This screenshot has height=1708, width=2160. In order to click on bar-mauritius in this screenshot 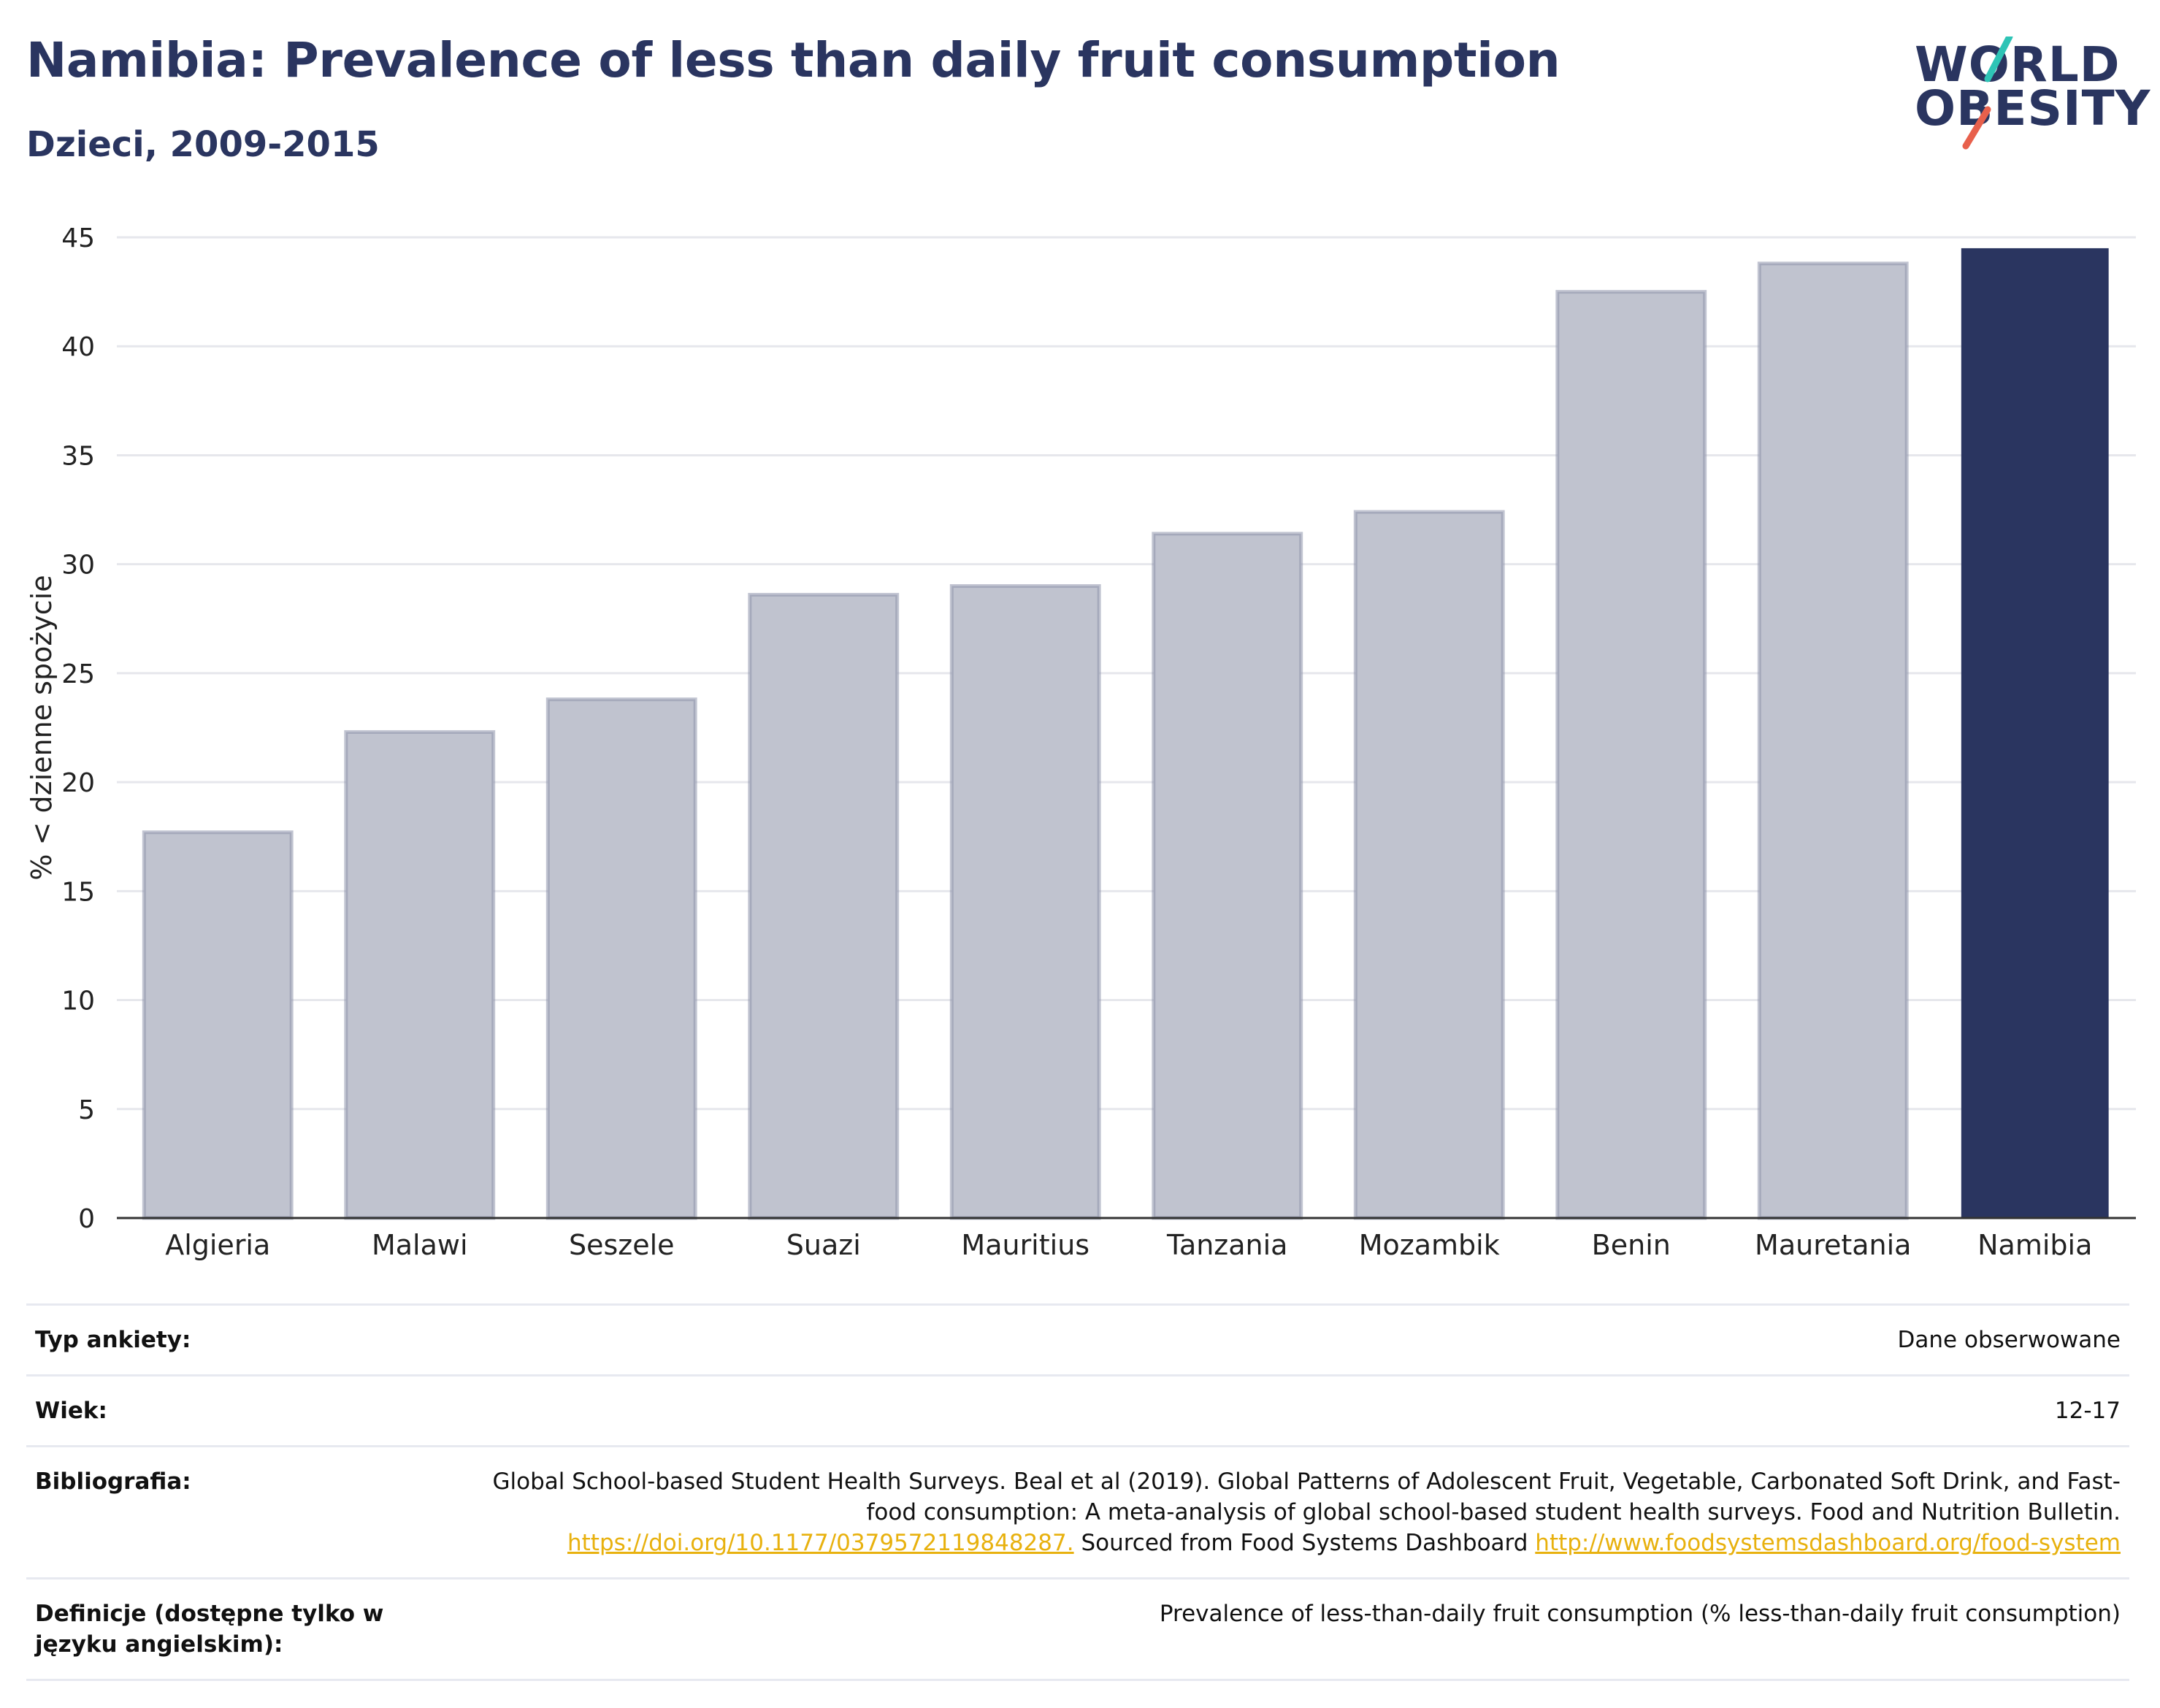, I will do `click(1025, 902)`.